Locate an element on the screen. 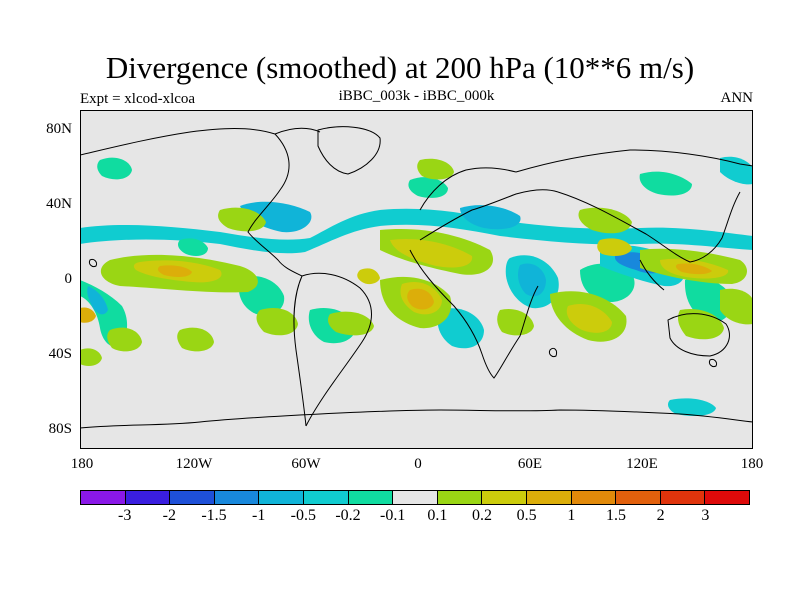 The image size is (800, 600). experiment-label: Expt = xlcod-xlcoa is located at coordinates (138, 99).